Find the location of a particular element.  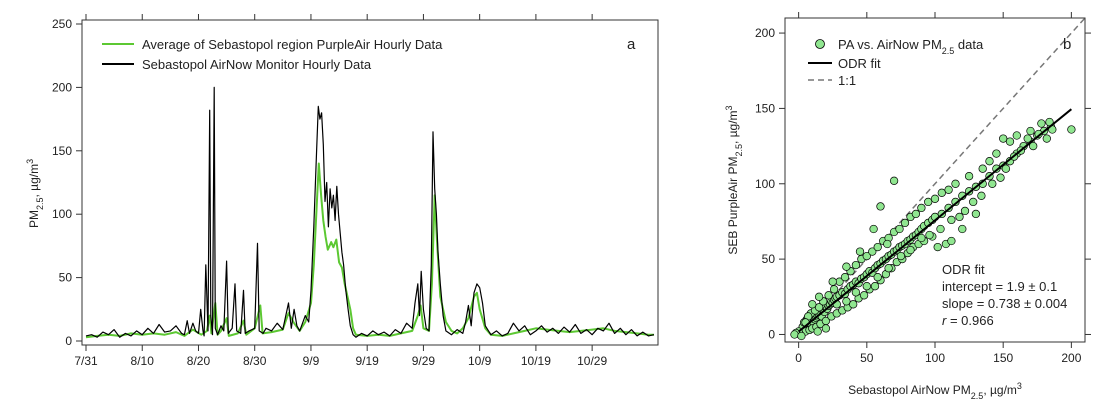

legend-label-scatter: PA vs. AirNow PM2.5 data is located at coordinates (911, 46).